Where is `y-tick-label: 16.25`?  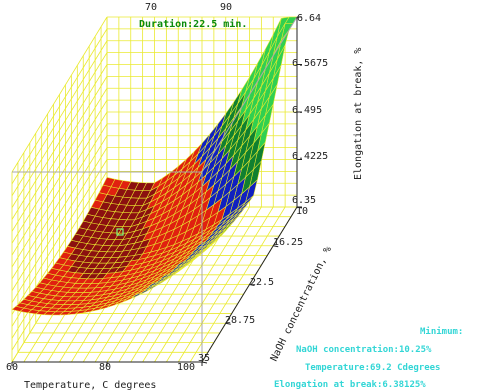 y-tick-label: 16.25 is located at coordinates (288, 242).